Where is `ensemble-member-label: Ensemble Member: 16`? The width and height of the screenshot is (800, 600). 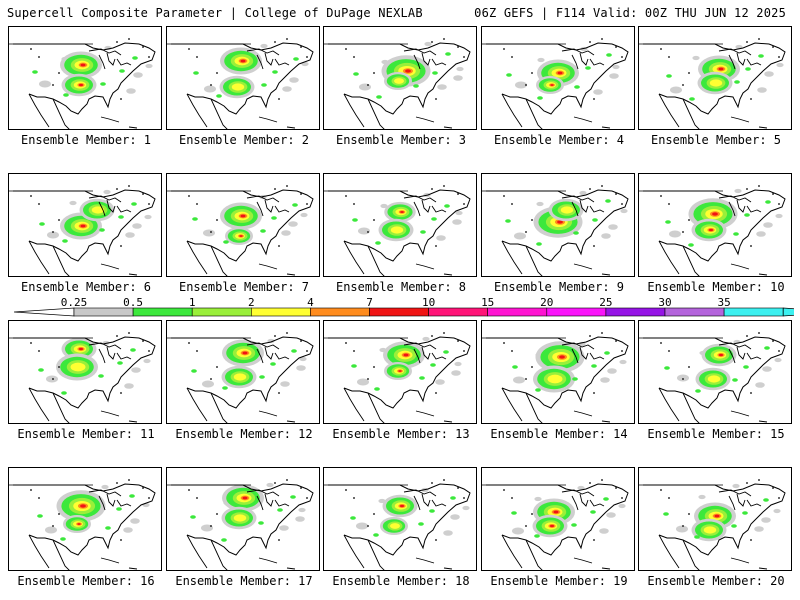
ensemble-member-label: Ensemble Member: 16 is located at coordinates (86, 581).